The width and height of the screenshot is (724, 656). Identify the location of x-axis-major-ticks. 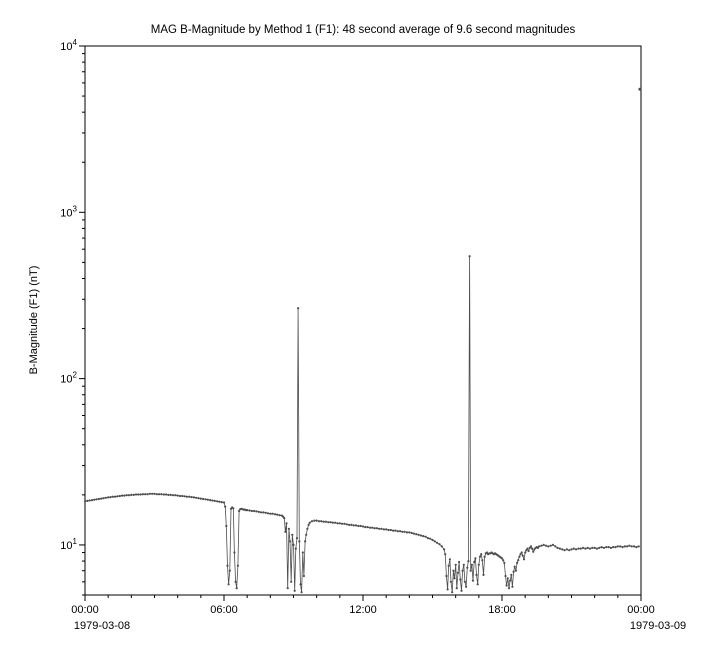
(363, 598).